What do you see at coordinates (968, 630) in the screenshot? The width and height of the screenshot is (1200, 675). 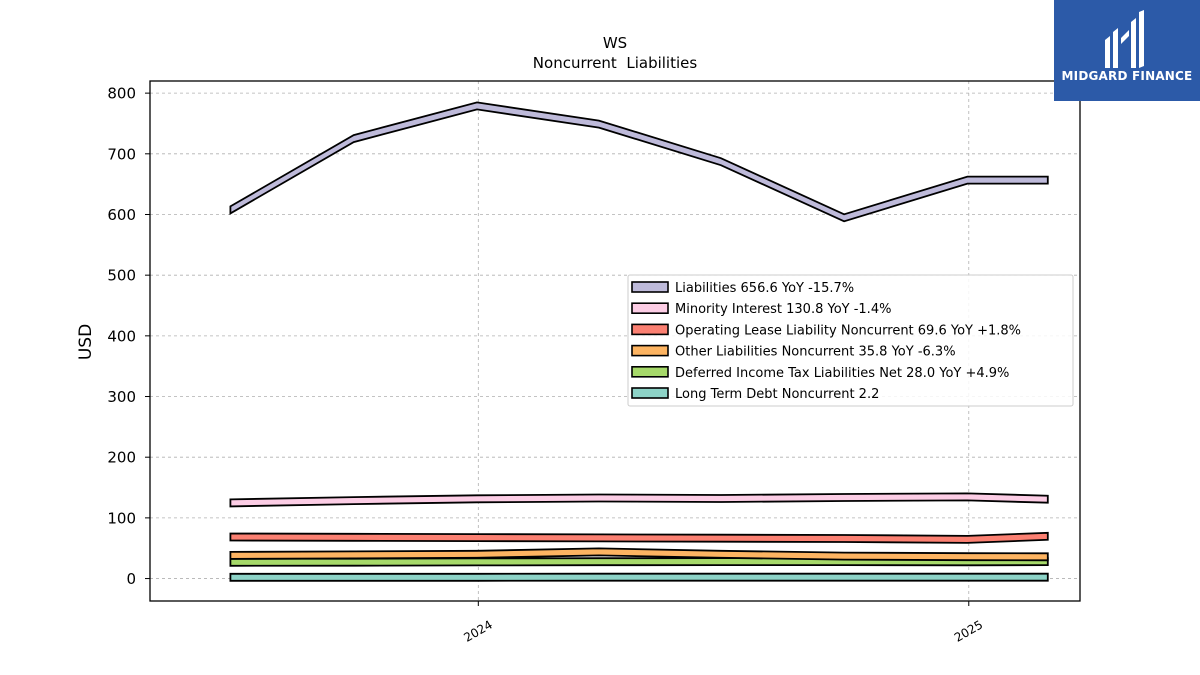 I see `x-tick-label: 2025` at bounding box center [968, 630].